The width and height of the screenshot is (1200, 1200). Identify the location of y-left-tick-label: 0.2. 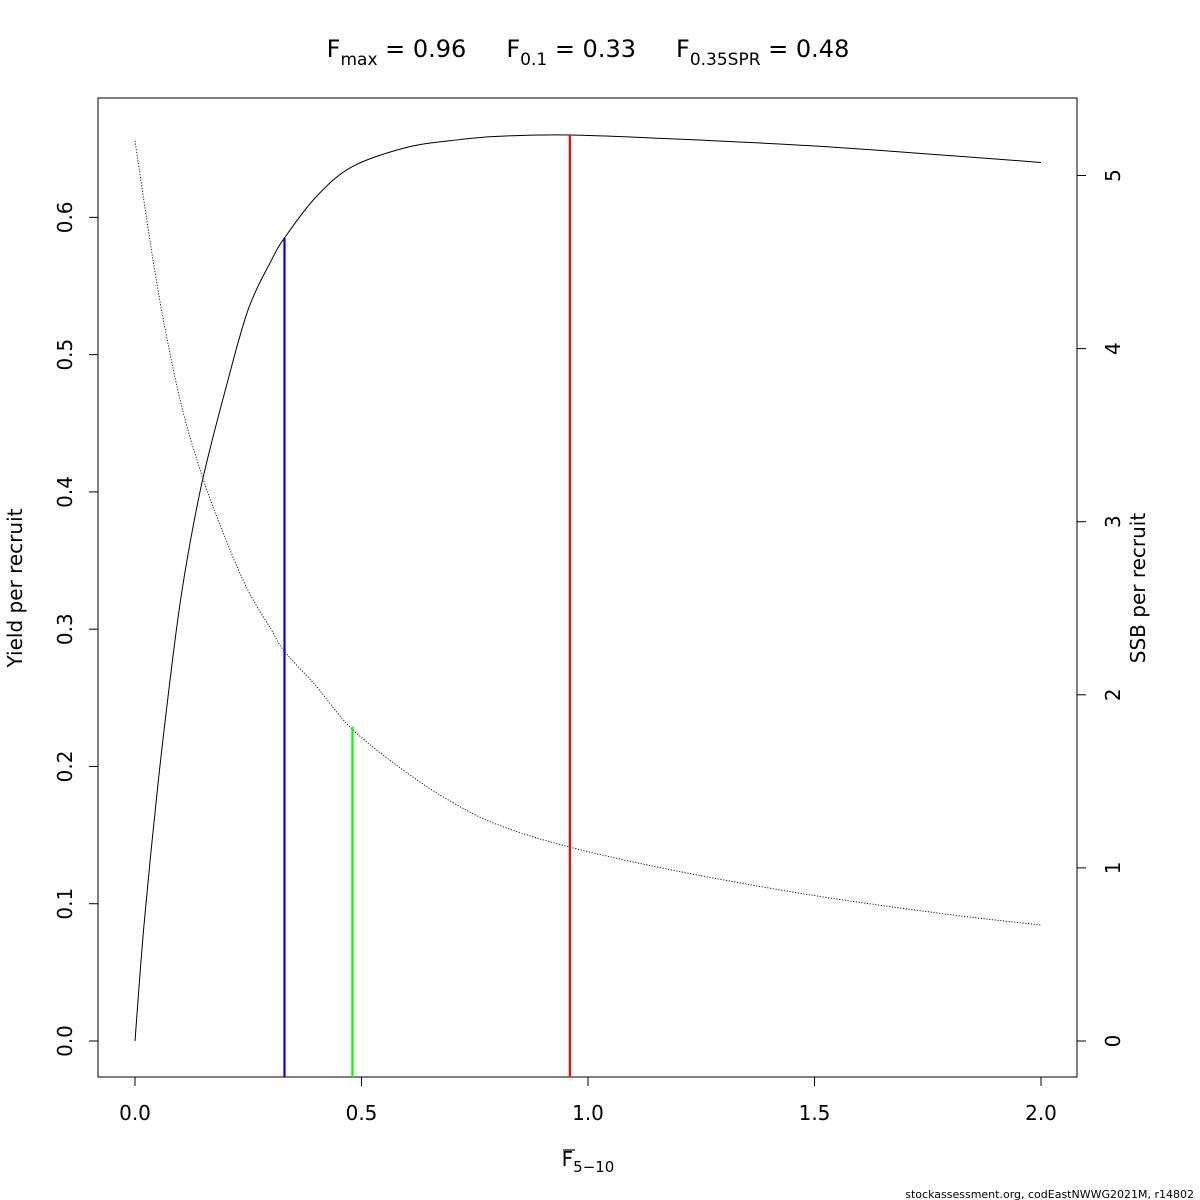
(65, 767).